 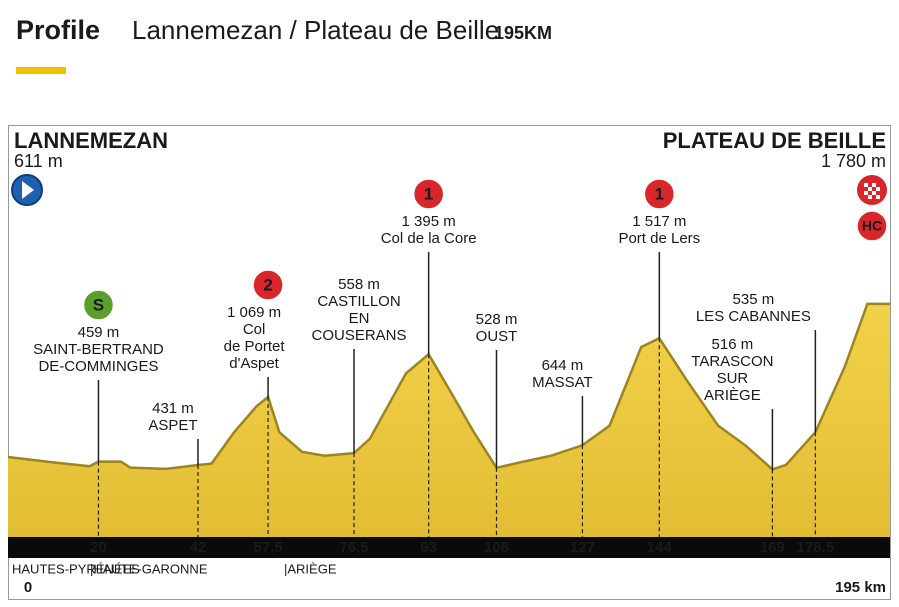 I want to click on x-tick-label: 144, so click(x=660, y=547).